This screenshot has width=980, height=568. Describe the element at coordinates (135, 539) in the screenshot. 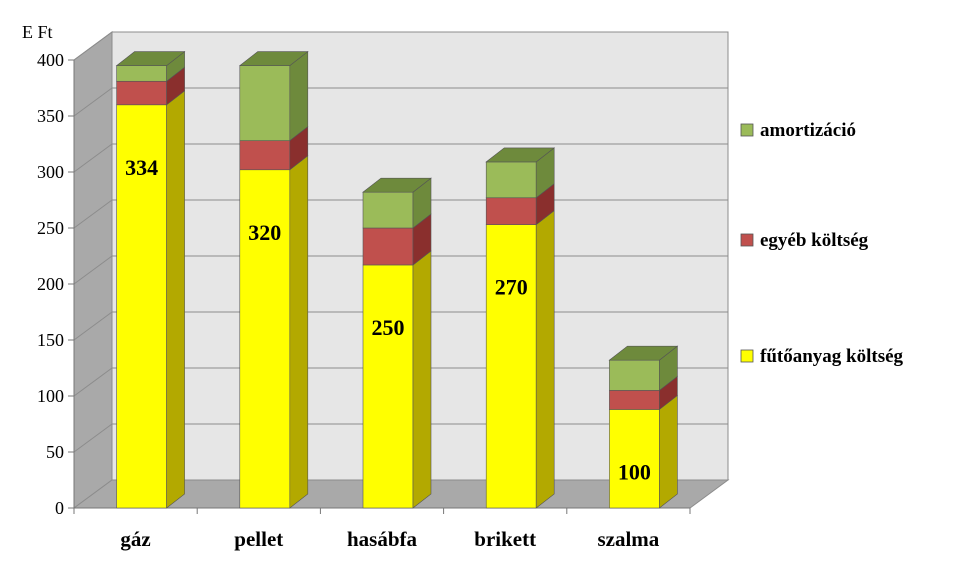

I see `x-category-label: gáz` at that location.